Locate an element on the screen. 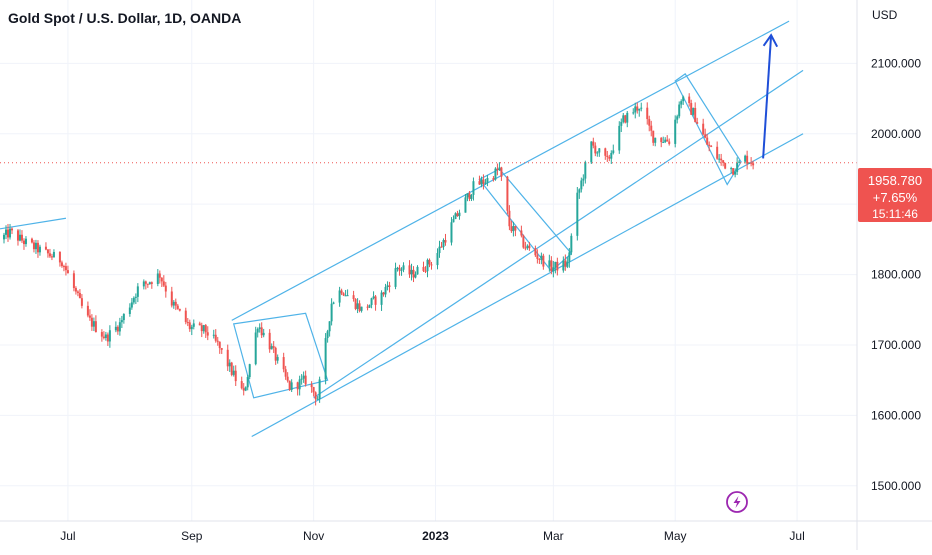 Image resolution: width=932 pixels, height=555 pixels. price-badge-value: 1958.780 is located at coordinates (895, 180).